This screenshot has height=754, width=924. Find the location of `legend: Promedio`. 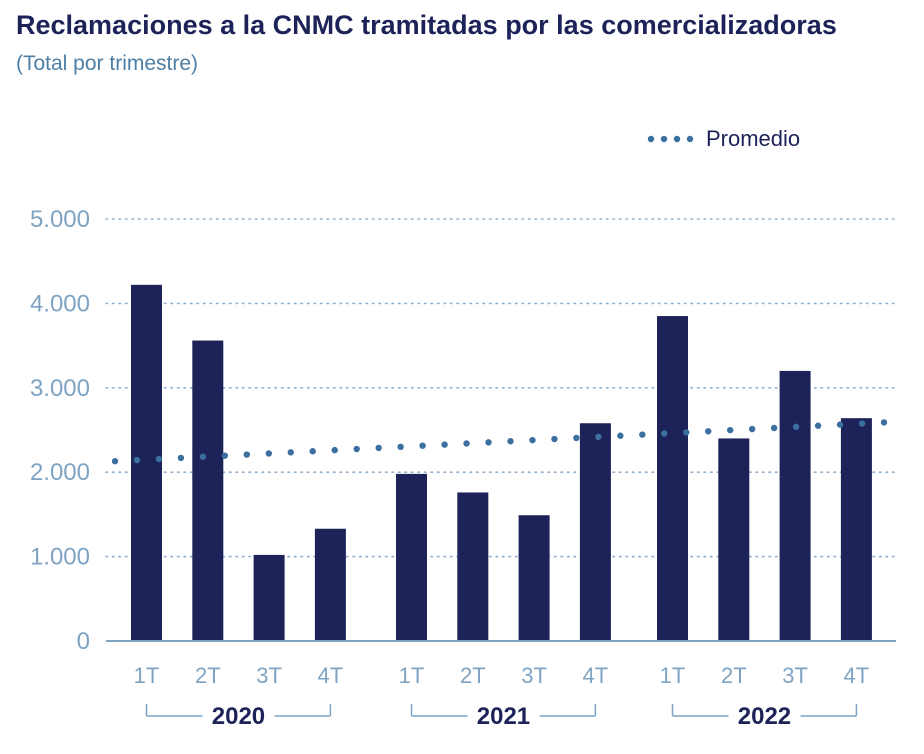

legend: Promedio is located at coordinates (723, 138).